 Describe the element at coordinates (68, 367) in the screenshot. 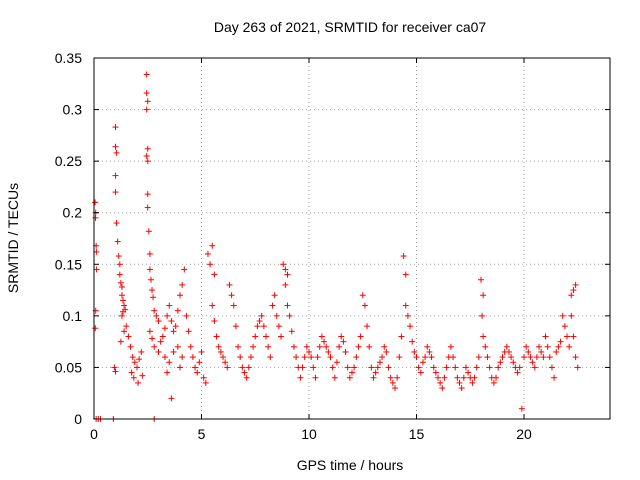

I see `y-tick-label: 0.05` at that location.